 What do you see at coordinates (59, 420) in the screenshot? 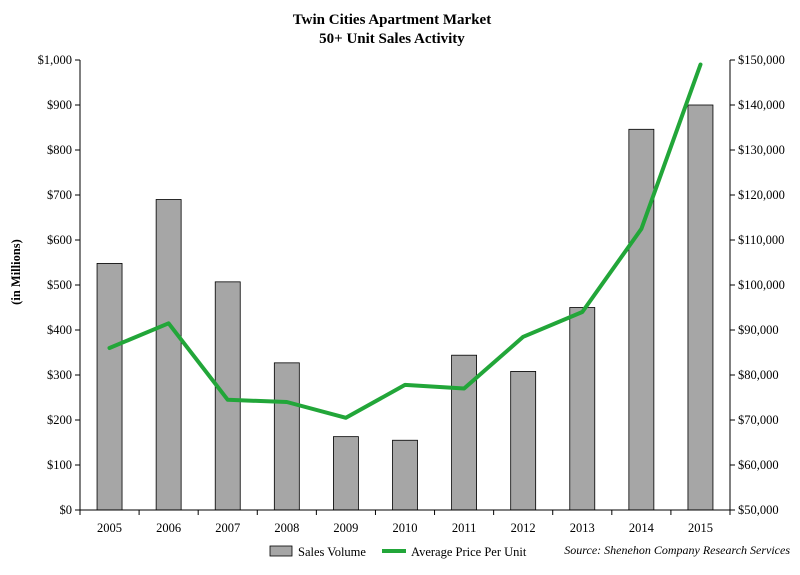
I see `y-left-tick-label: $200` at bounding box center [59, 420].